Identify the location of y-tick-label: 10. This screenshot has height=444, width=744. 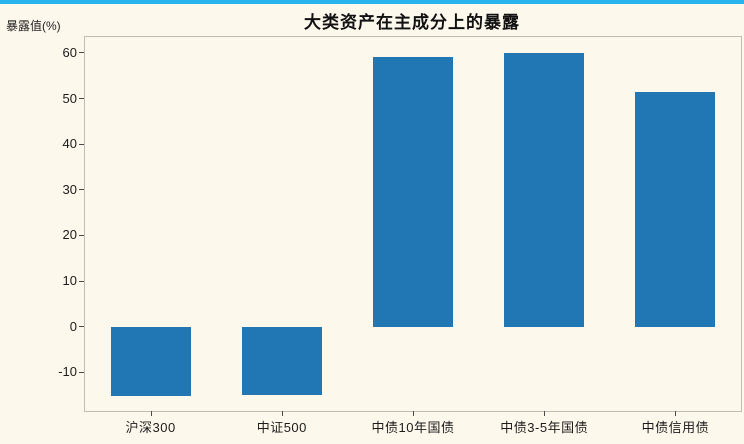
(69, 280).